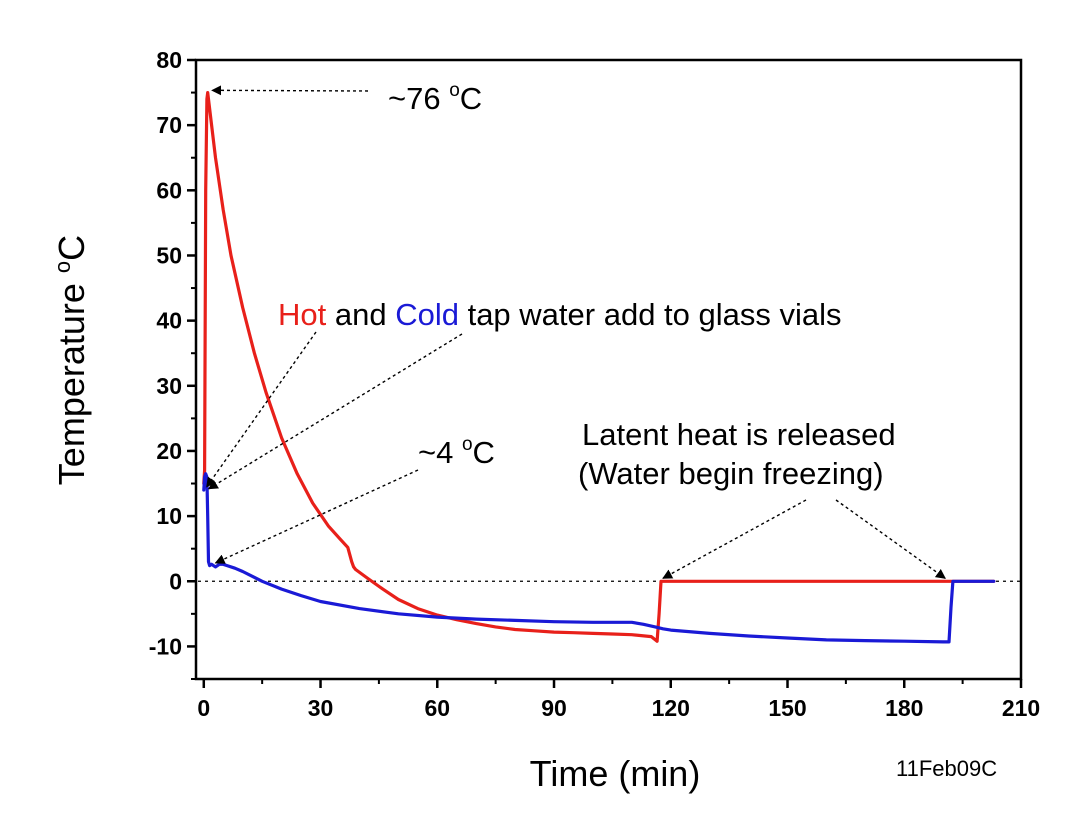 The width and height of the screenshot is (1086, 823). What do you see at coordinates (169, 60) in the screenshot?
I see `y-tick-label: 80` at bounding box center [169, 60].